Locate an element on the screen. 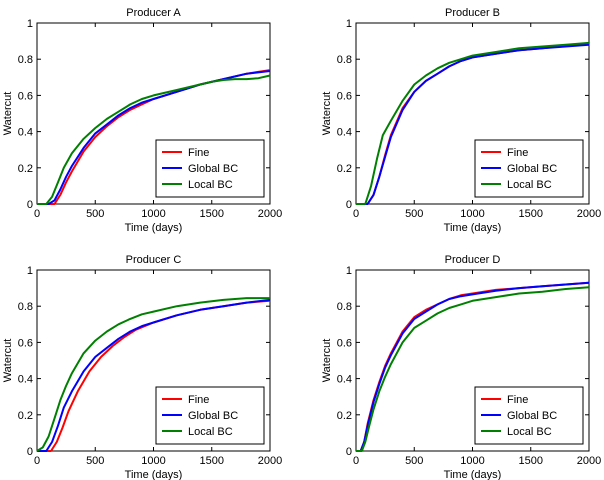  chart-title: Producer C is located at coordinates (154, 260).